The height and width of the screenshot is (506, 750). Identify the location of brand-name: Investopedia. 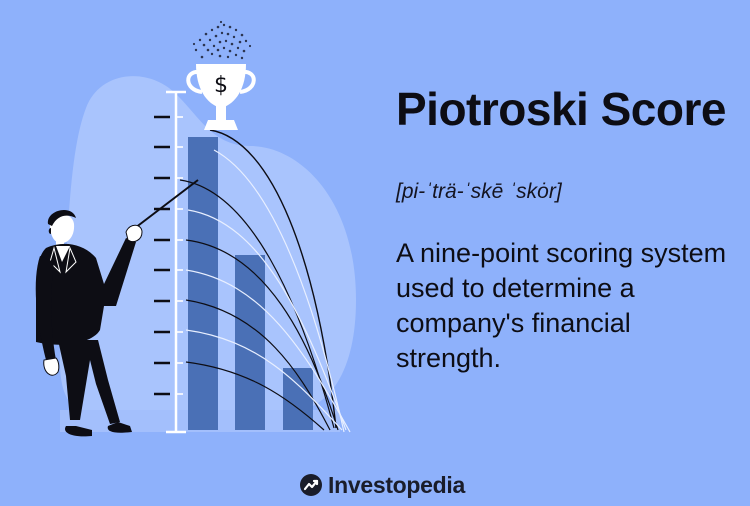
(396, 484).